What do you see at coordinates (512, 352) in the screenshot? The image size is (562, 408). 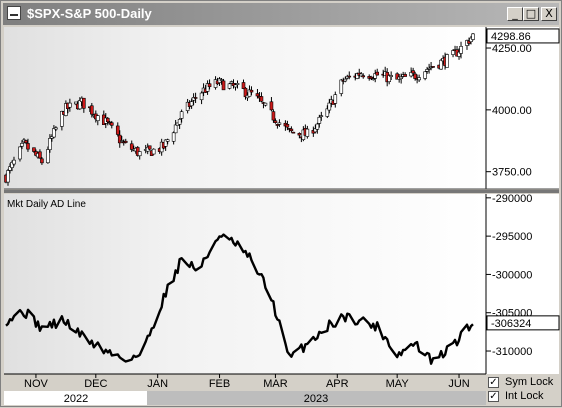 I see `ad-tick-label: -310000` at bounding box center [512, 352].